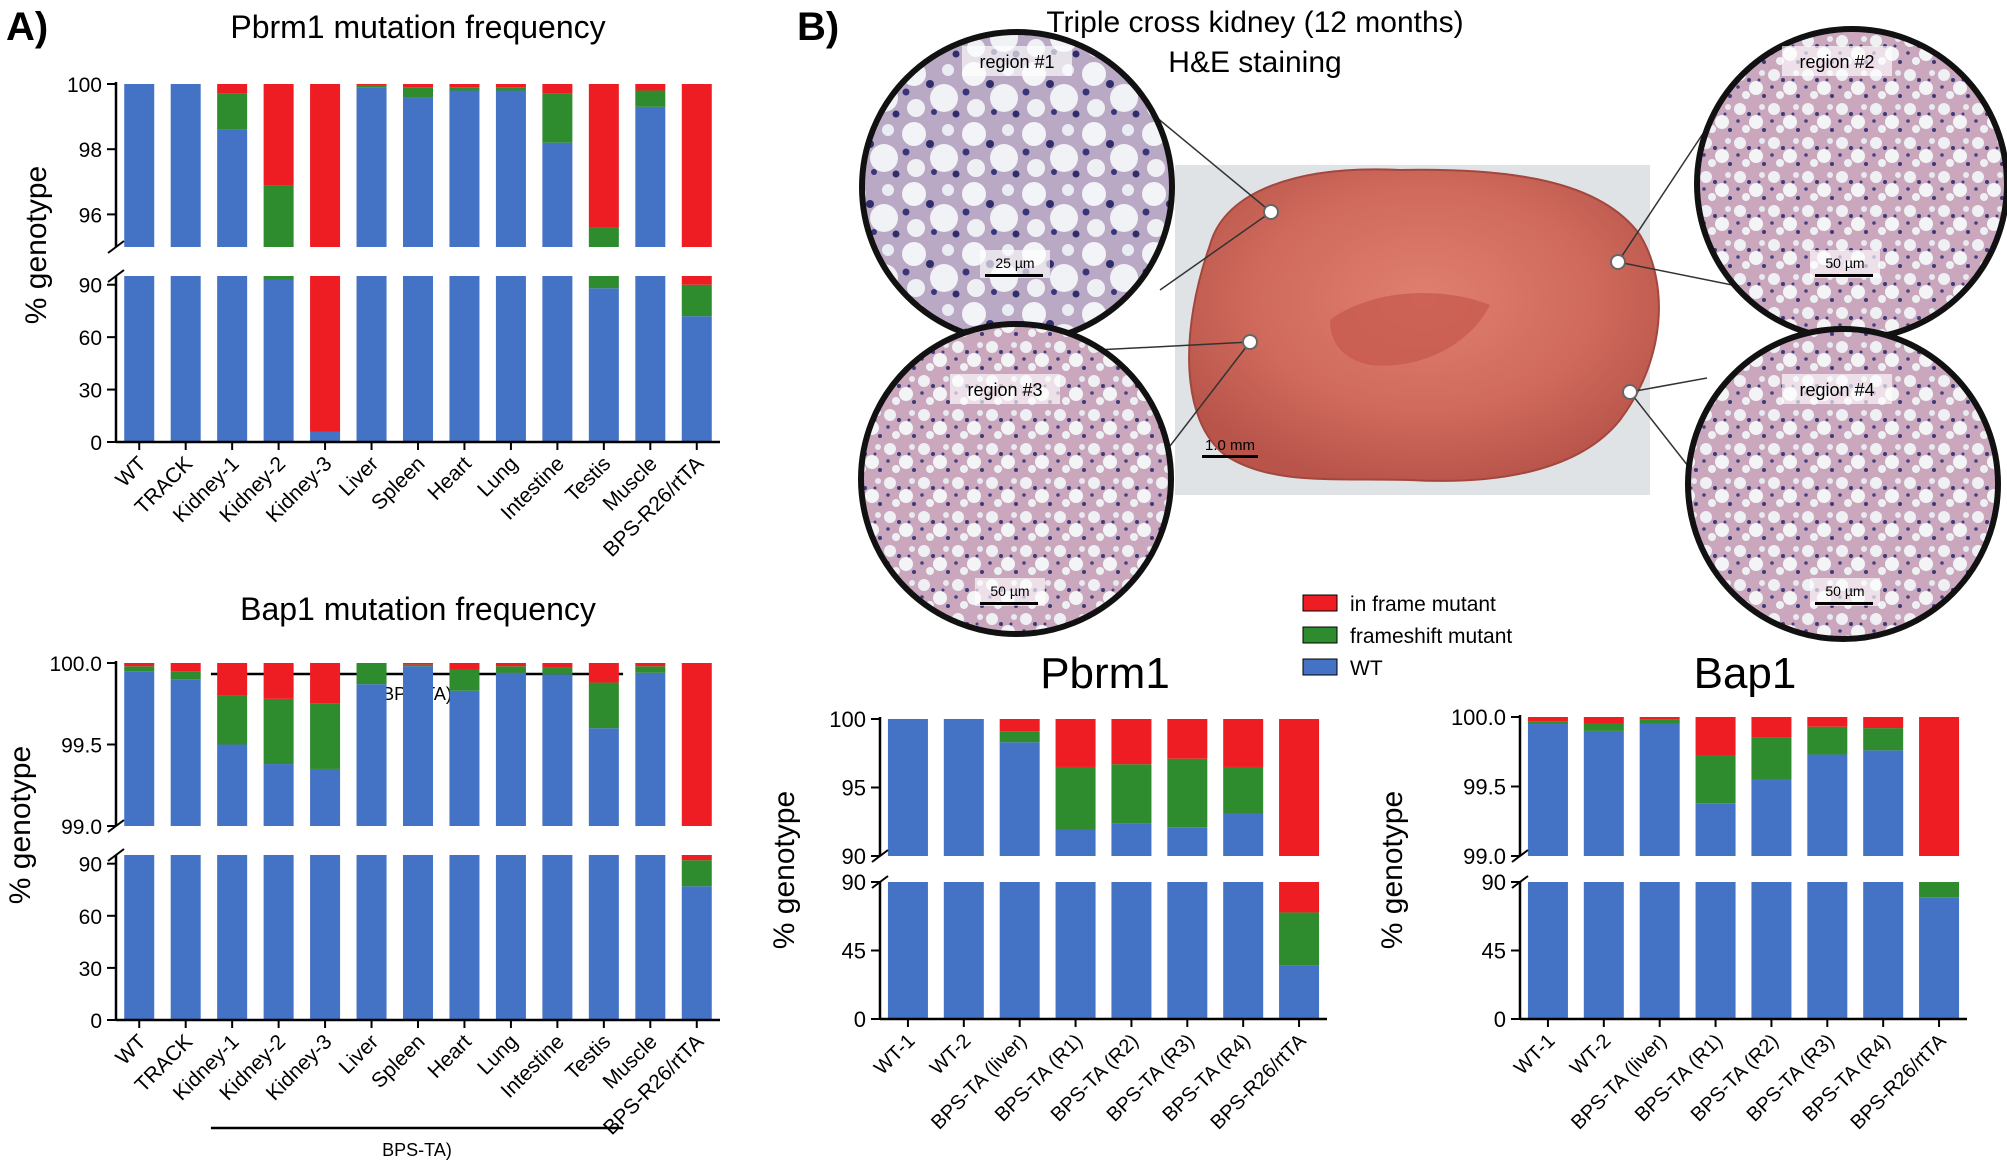 Image resolution: width=2007 pixels, height=1170 pixels. Describe the element at coordinates (1254, 22) in the screenshot. I see `photo-title-line-1: Triple cross kidney (12 months)` at that location.